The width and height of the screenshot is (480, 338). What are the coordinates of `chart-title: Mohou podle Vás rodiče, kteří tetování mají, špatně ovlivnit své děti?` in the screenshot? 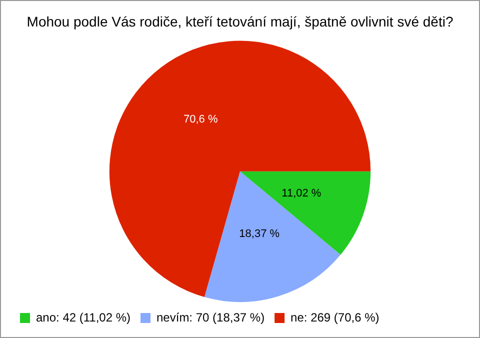 It's located at (240, 21).